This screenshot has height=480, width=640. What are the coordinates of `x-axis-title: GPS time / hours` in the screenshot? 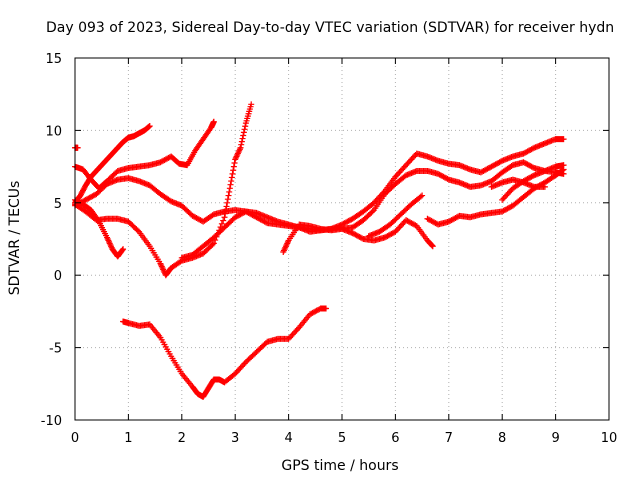 It's located at (339, 466).